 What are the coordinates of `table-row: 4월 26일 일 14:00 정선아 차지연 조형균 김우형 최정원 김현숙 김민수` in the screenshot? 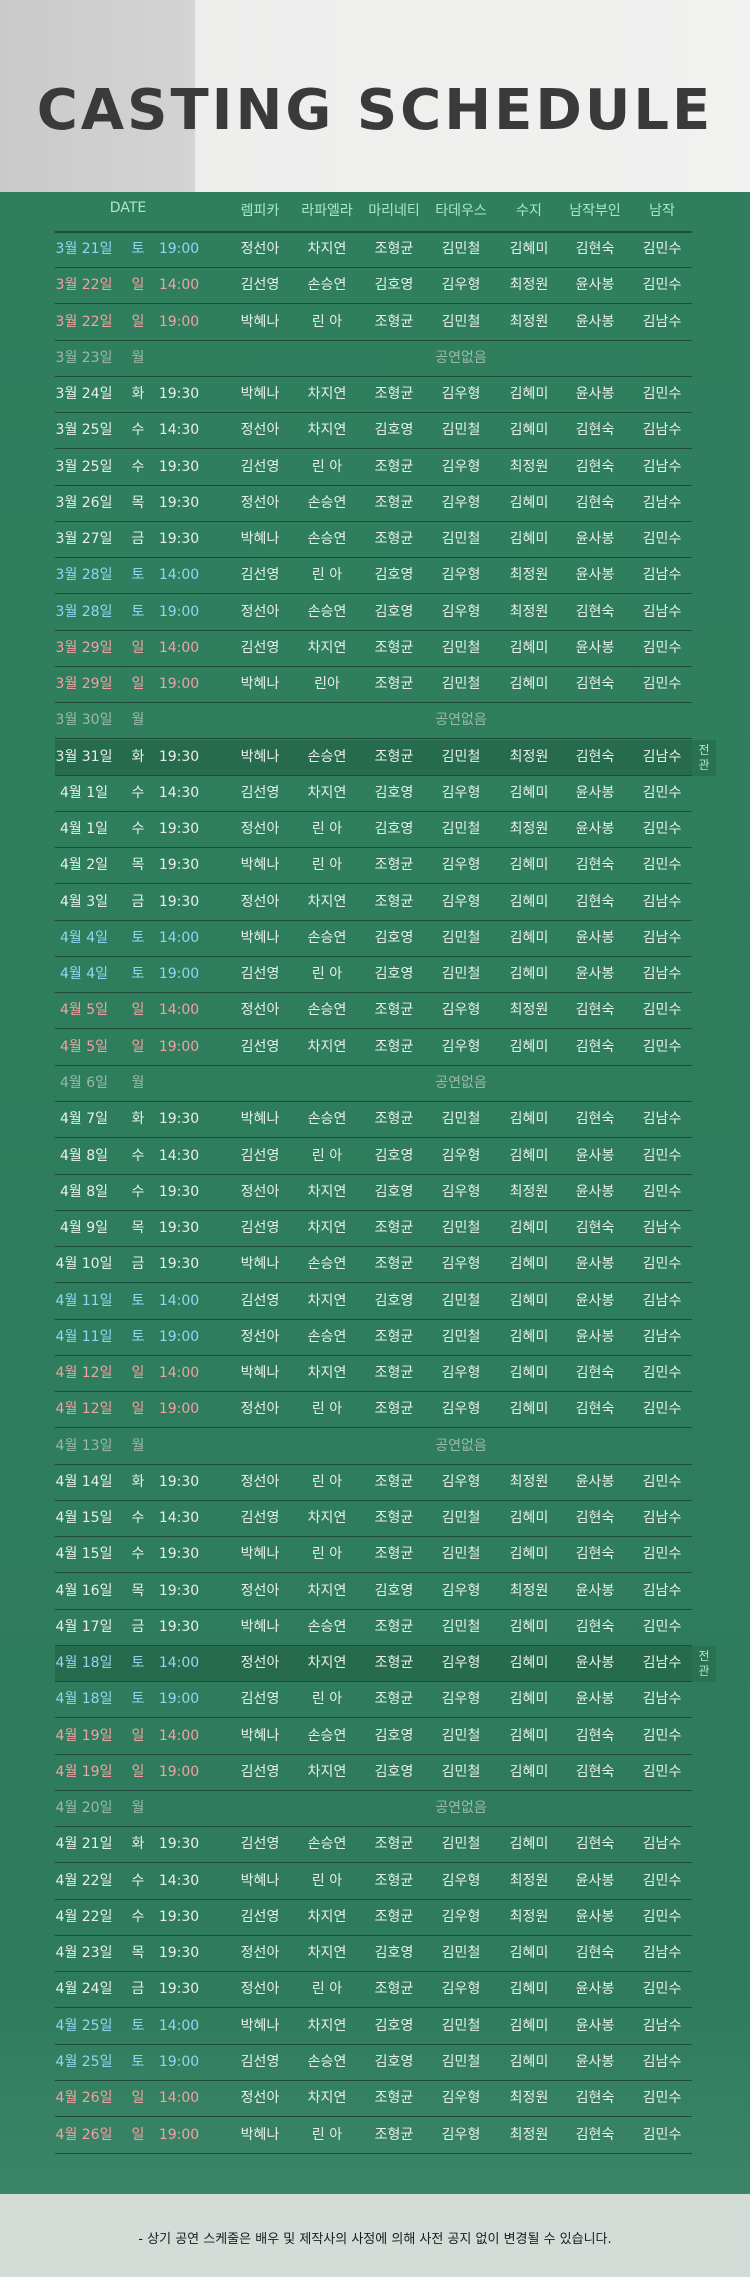 It's located at (373, 2099).